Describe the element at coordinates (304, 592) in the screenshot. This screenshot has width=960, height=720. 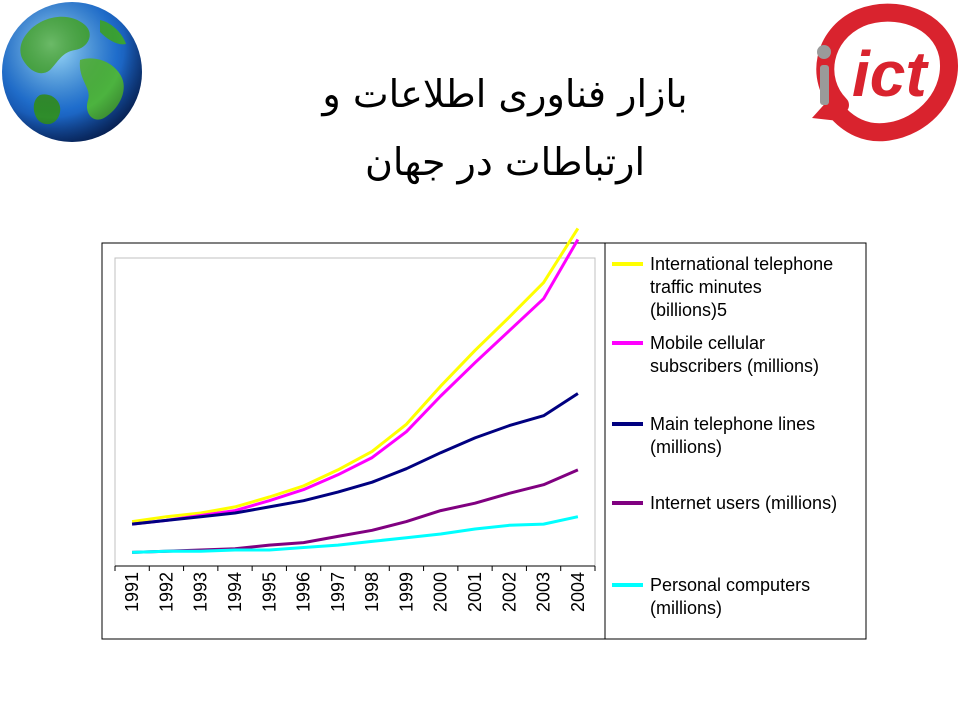
I see `x-tick-label: 1996` at that location.